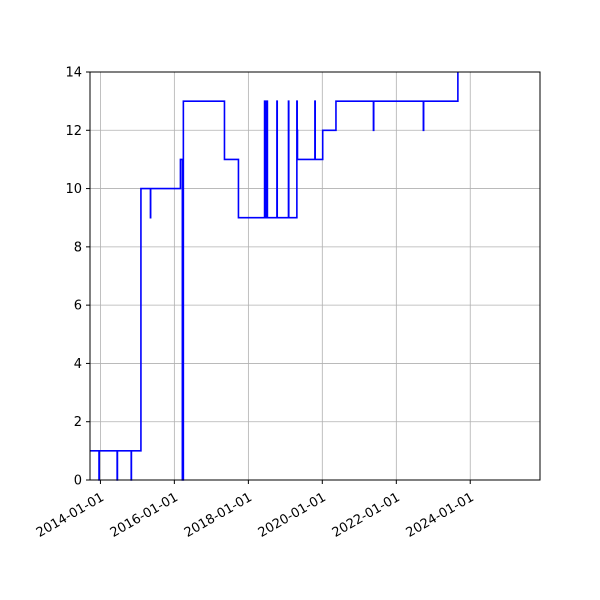 The width and height of the screenshot is (600, 600). What do you see at coordinates (218, 515) in the screenshot?
I see `x-tick-label: 2018-01-01` at bounding box center [218, 515].